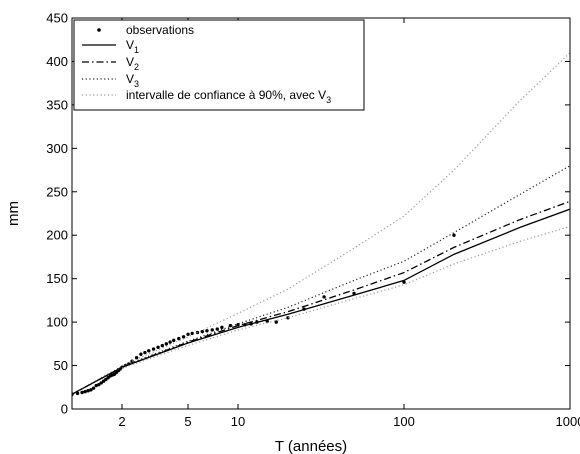 This screenshot has height=454, width=580. I want to click on legend-label-main: intervalle de confiance à 90%, avec V, so click(226, 95).